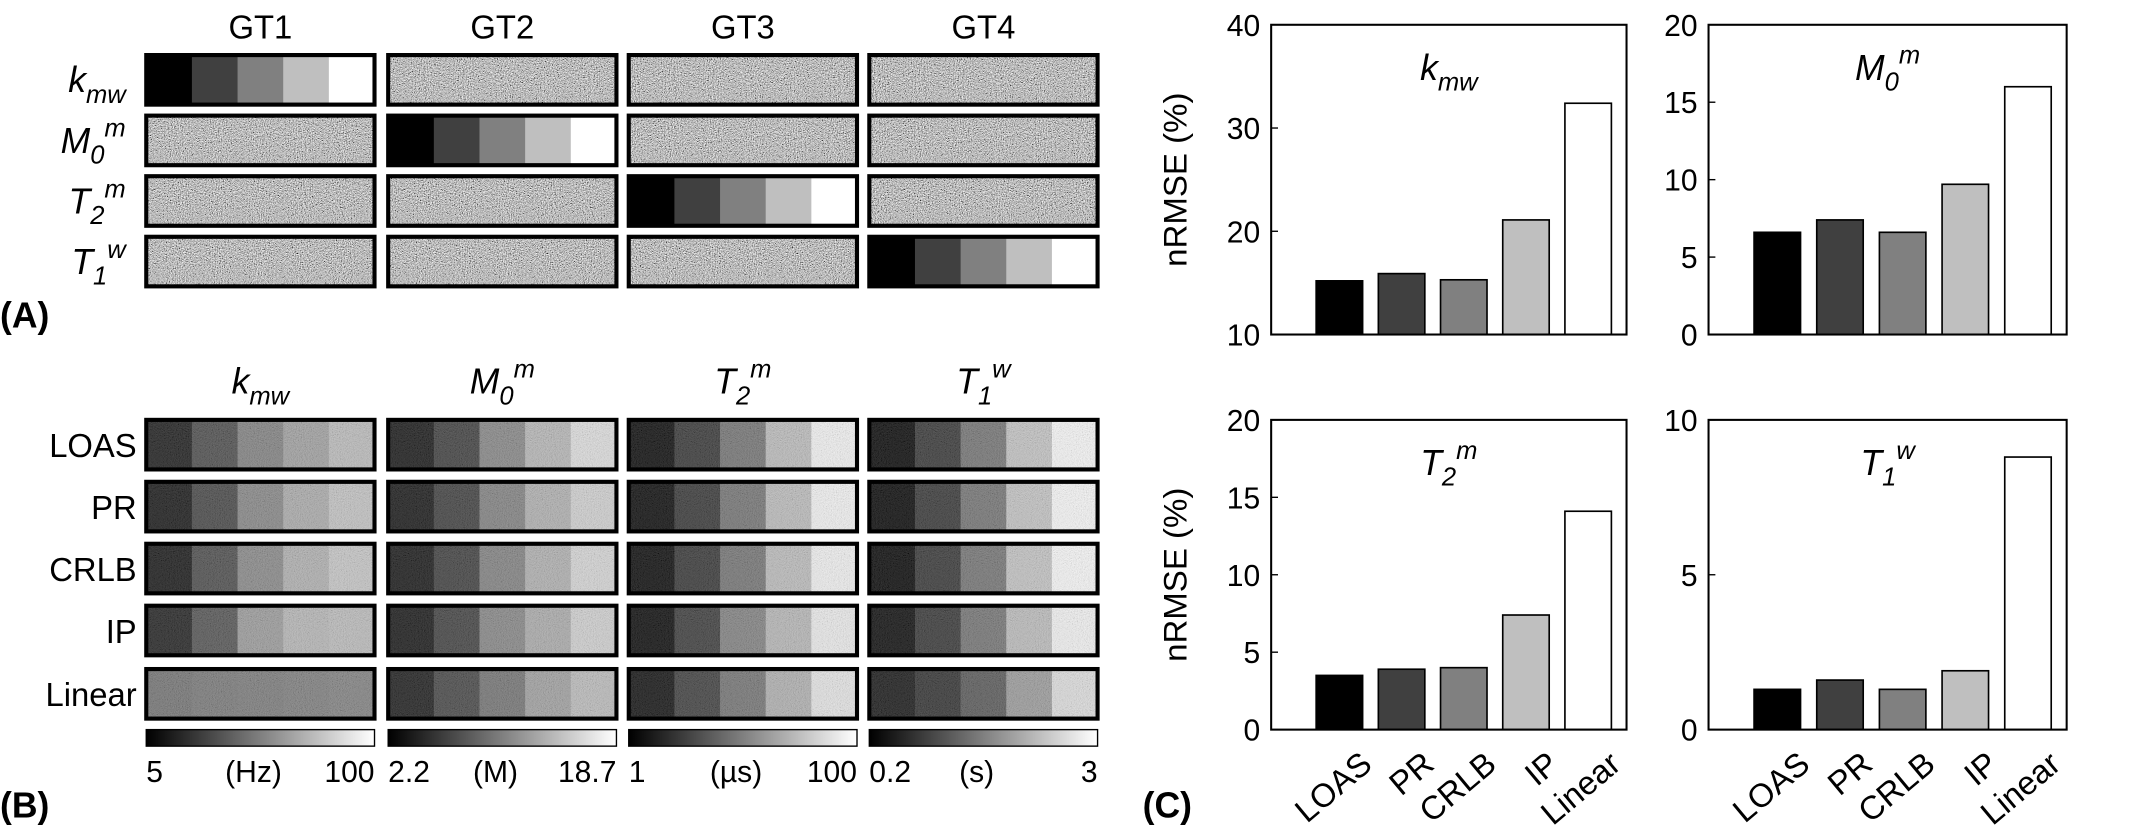  What do you see at coordinates (96, 216) in the screenshot?
I see `row-label-sub: 2` at bounding box center [96, 216].